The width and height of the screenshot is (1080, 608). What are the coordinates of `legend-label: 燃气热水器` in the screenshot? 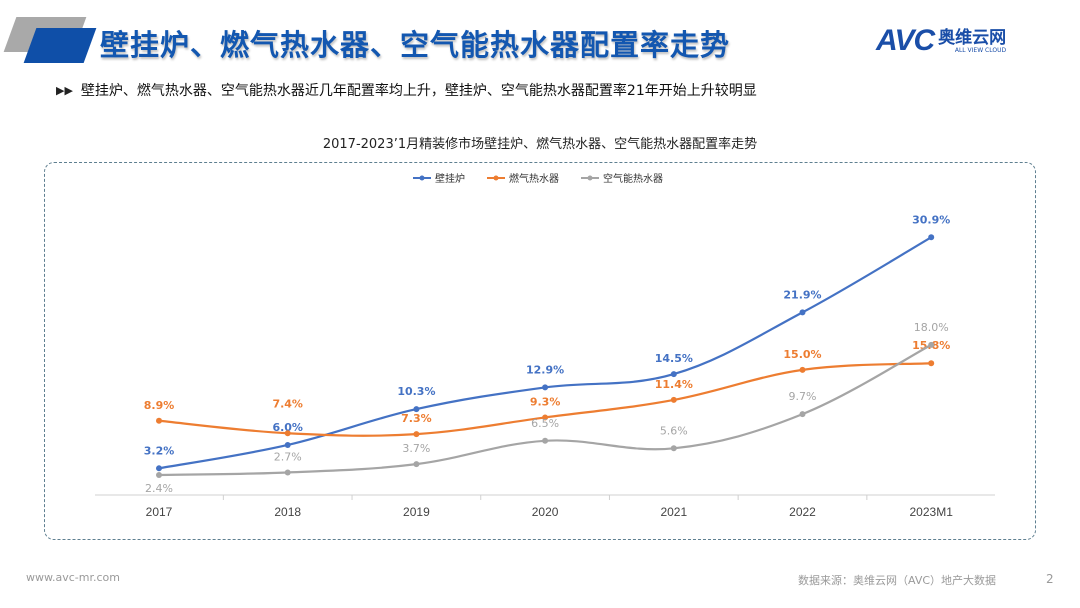 It's located at (534, 178).